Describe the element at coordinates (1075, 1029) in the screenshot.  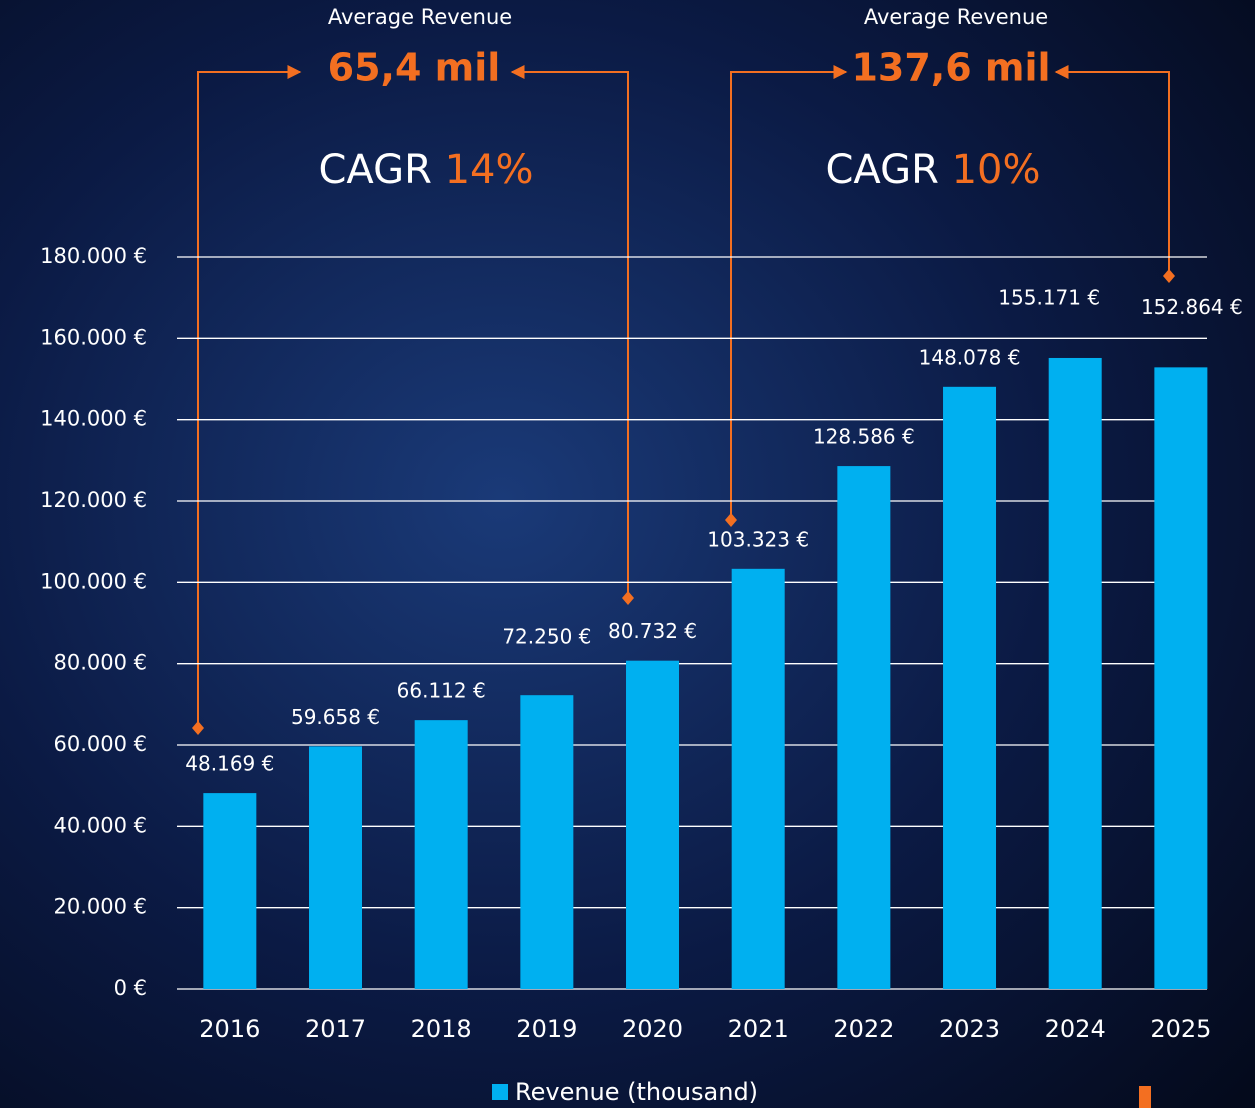
I see `x-tick-label: 2024` at that location.